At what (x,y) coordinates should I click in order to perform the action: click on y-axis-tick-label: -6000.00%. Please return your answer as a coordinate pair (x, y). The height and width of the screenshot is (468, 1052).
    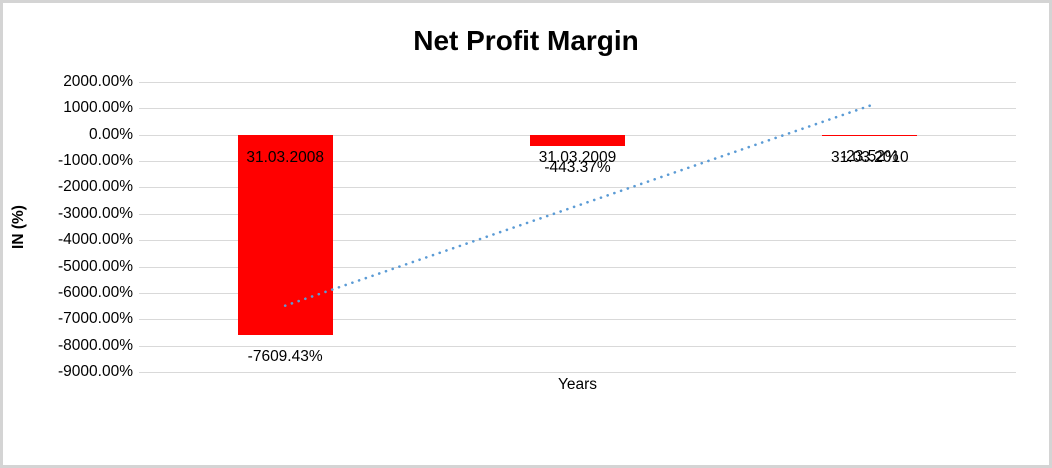
    Looking at the image, I should click on (95, 292).